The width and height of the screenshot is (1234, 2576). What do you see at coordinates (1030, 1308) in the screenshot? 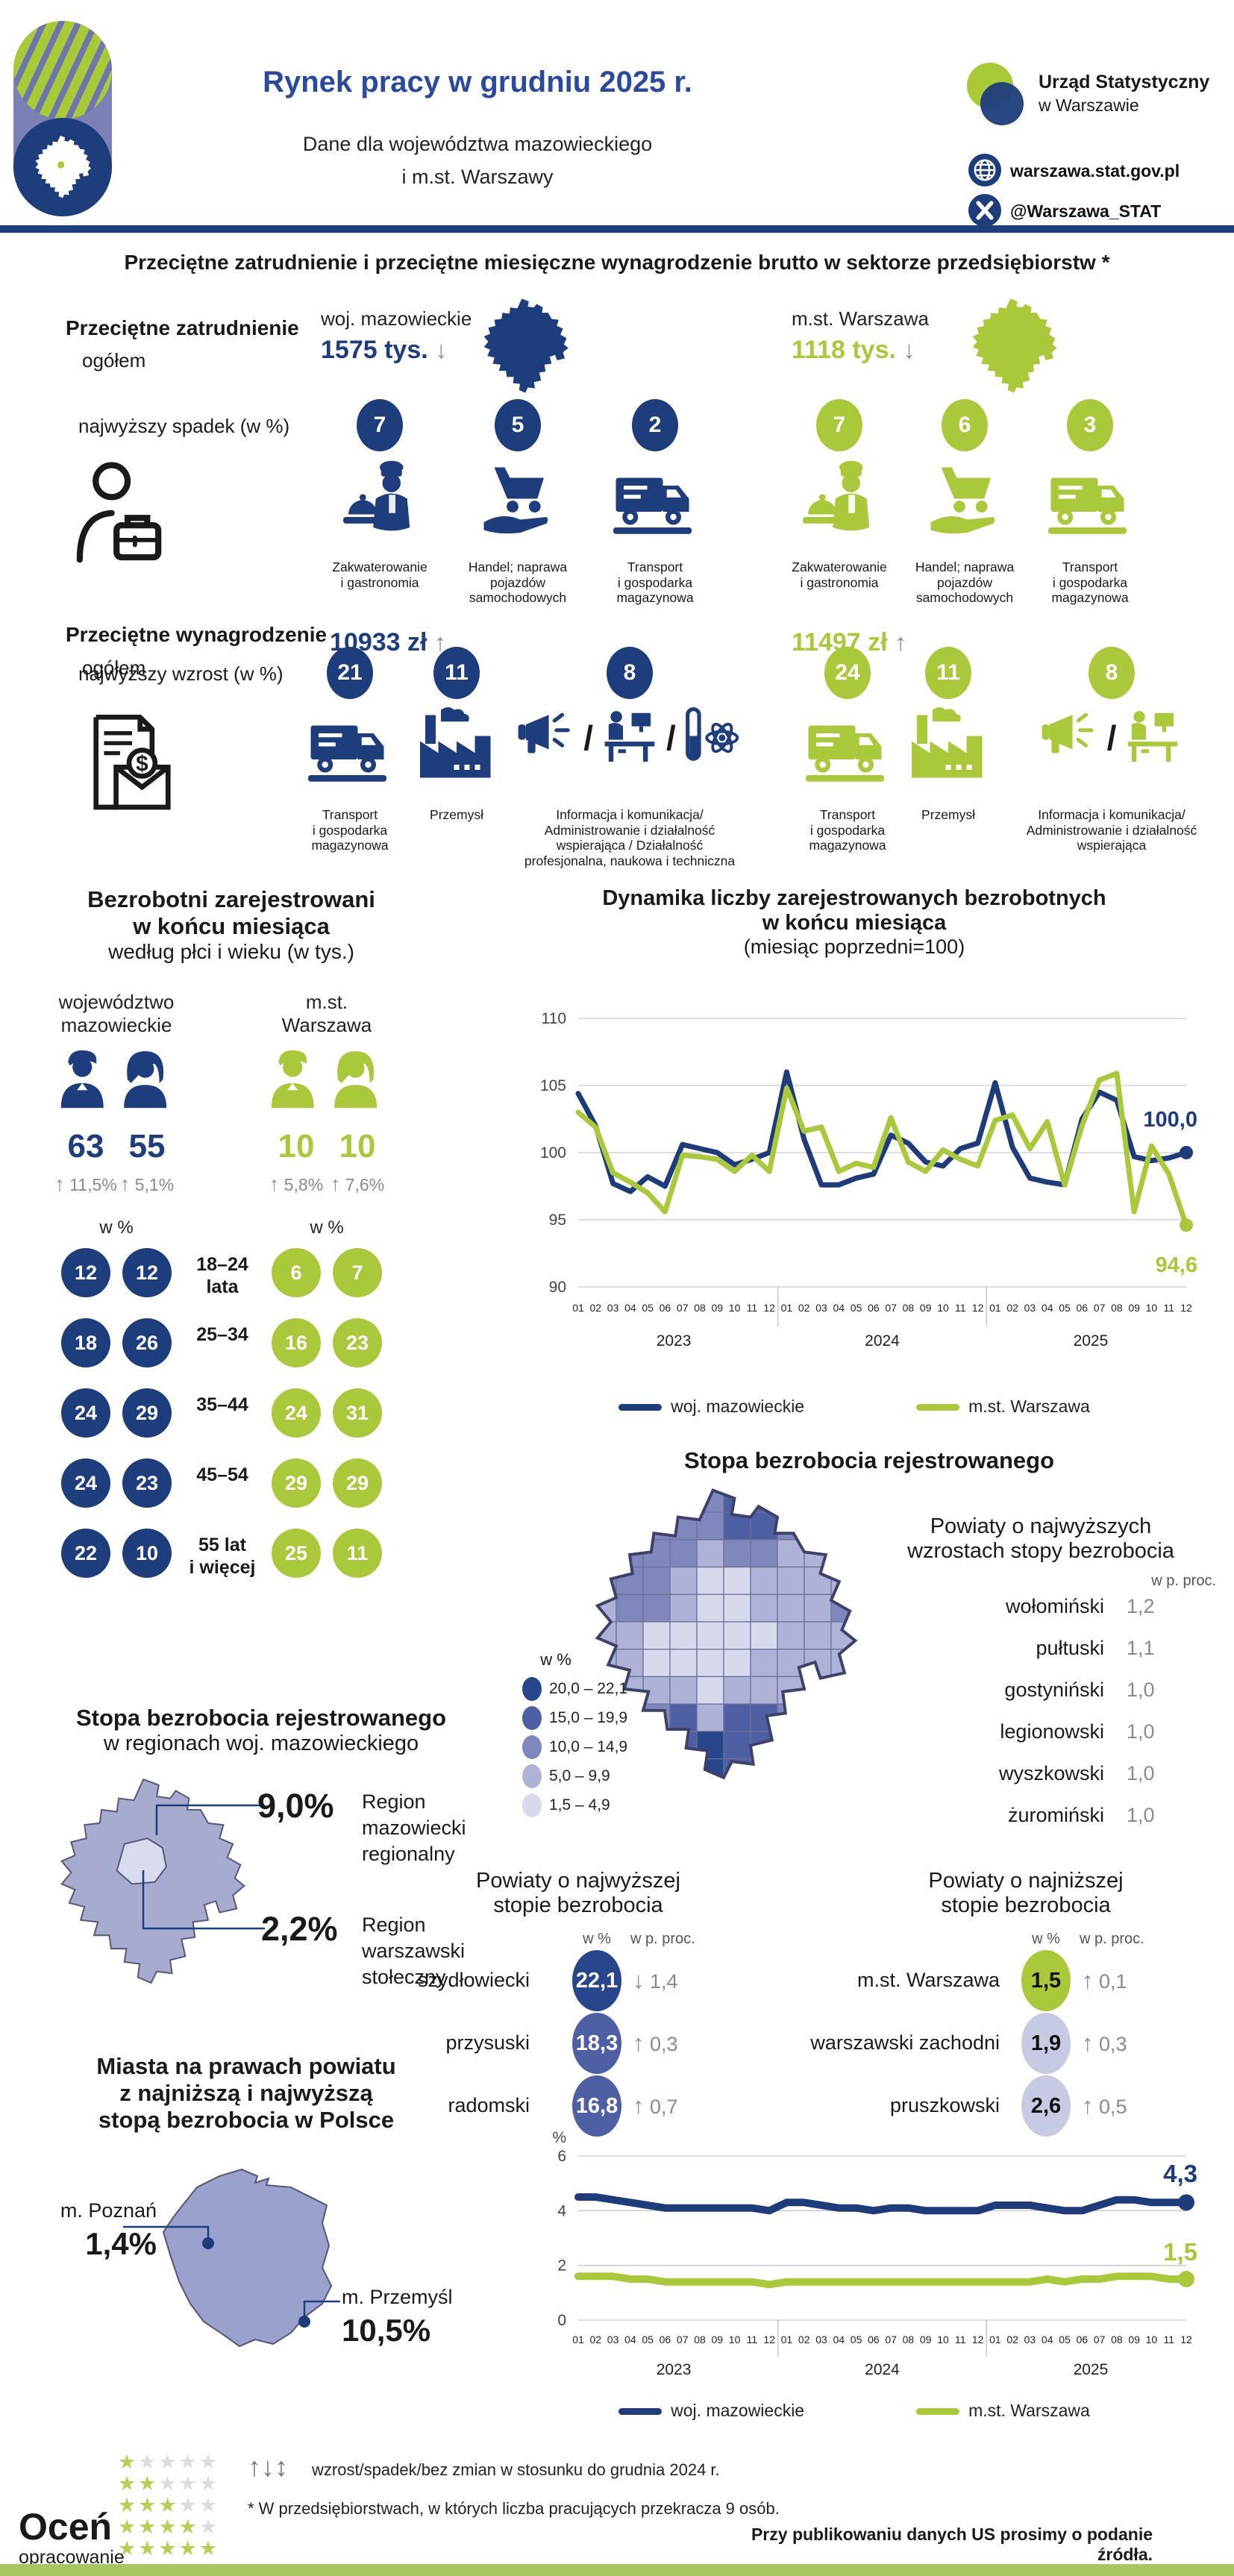
I see `svg-text: 03` at bounding box center [1030, 1308].